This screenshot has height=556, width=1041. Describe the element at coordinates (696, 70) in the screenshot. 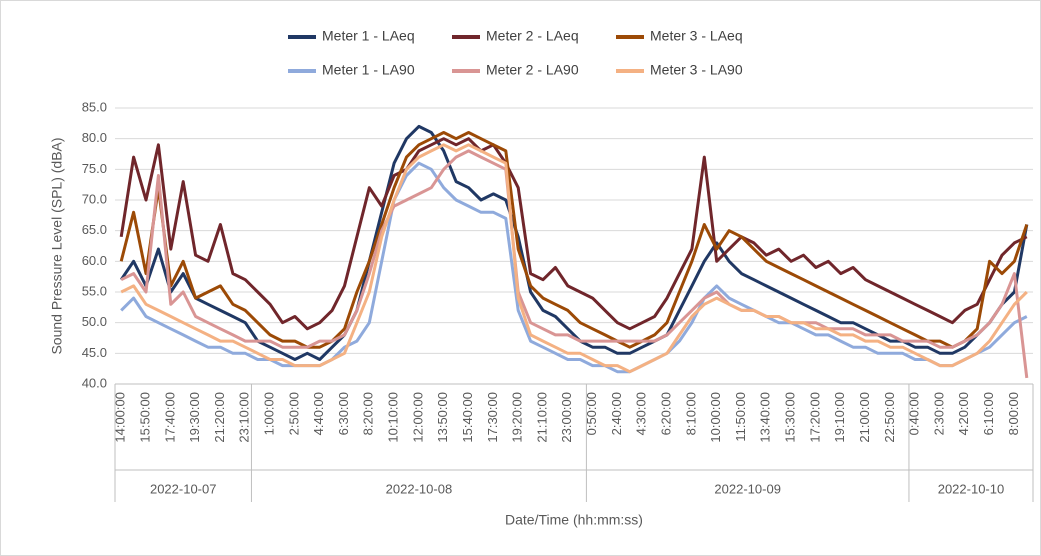

I see `legend-label: Meter 3 - LA90` at that location.